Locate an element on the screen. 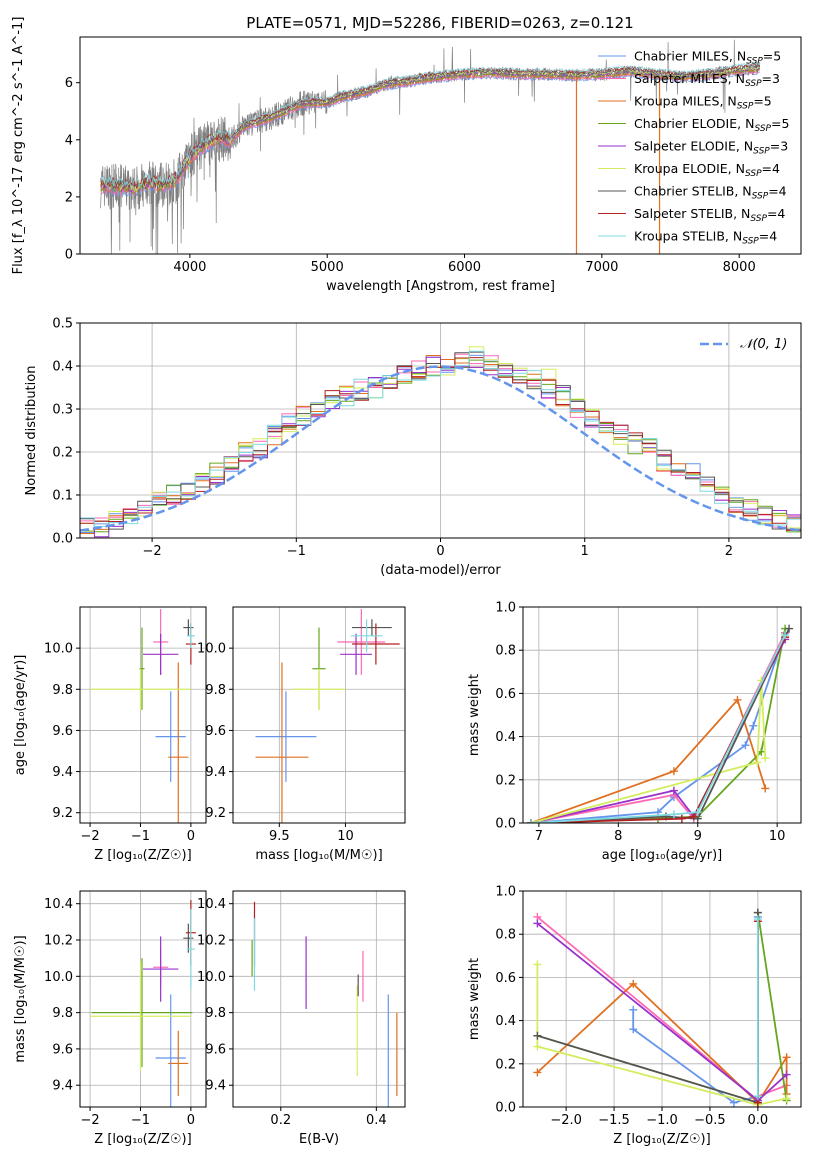  point-chabrier_stelib is located at coordinates (372, 627).